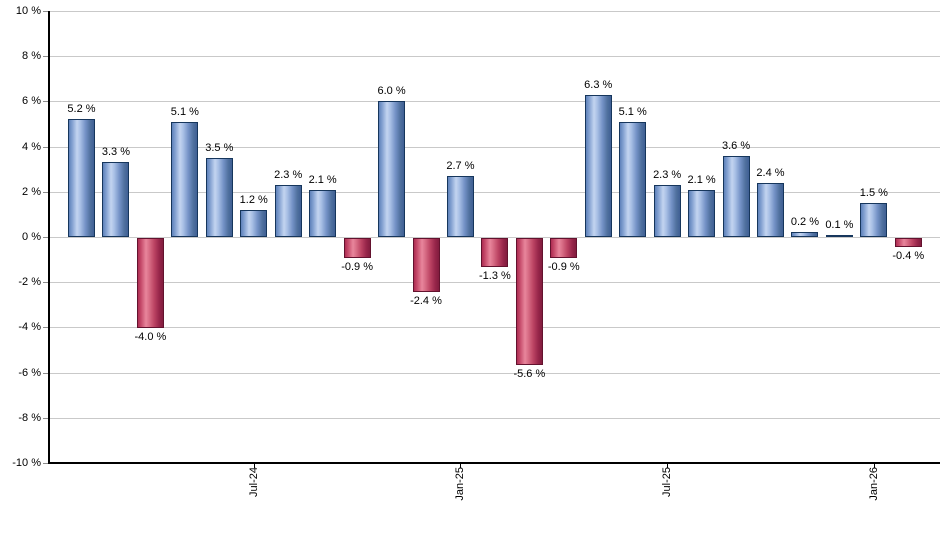  I want to click on y-axis-tick-label: -4 %, so click(29, 327).